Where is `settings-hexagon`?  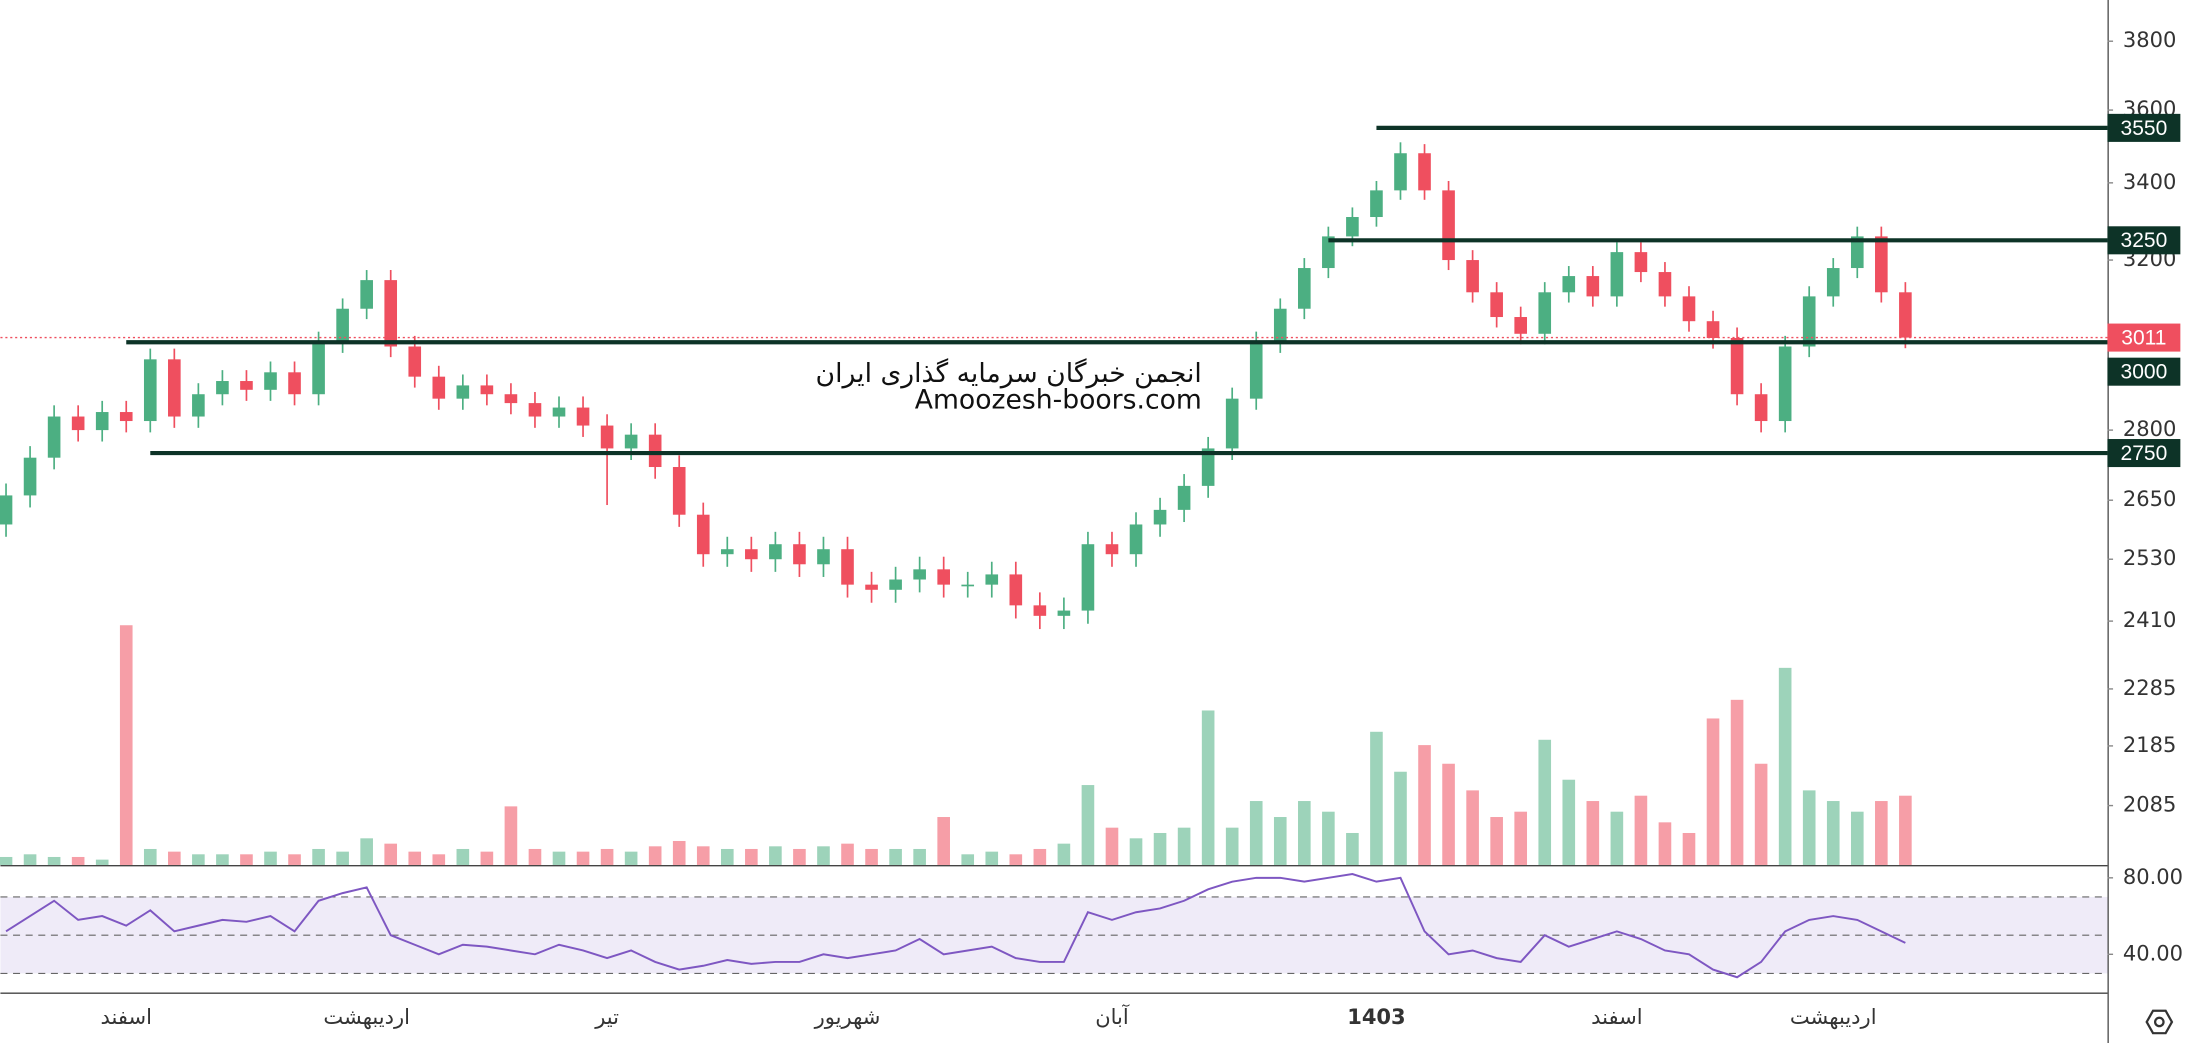 settings-hexagon is located at coordinates (2159, 1022).